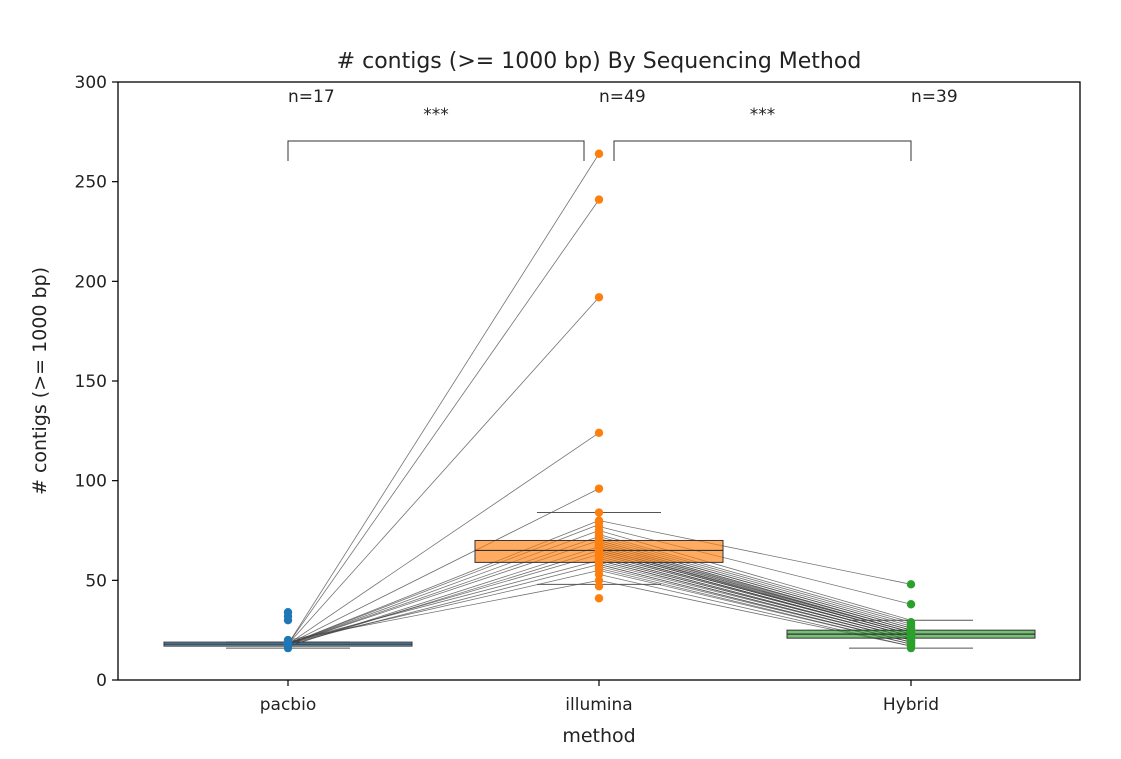 The image size is (1121, 759). Describe the element at coordinates (911, 705) in the screenshot. I see `x-tick-label: Hybrid` at that location.